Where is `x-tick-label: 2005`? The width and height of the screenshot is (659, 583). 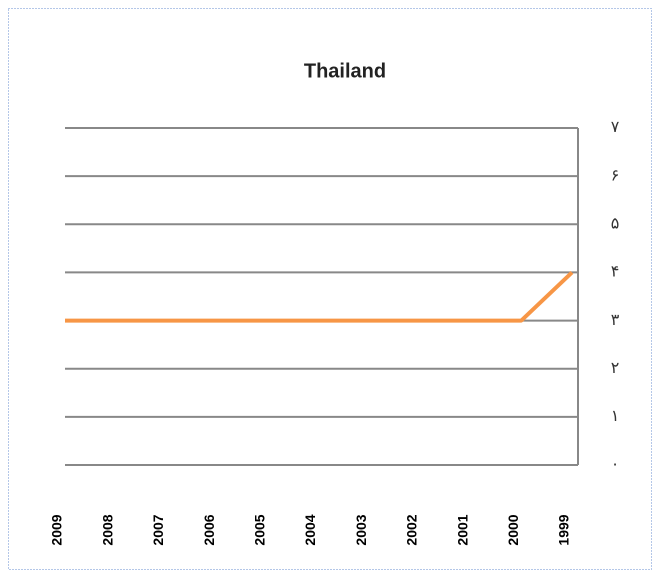
x-tick-label: 2005 is located at coordinates (260, 529).